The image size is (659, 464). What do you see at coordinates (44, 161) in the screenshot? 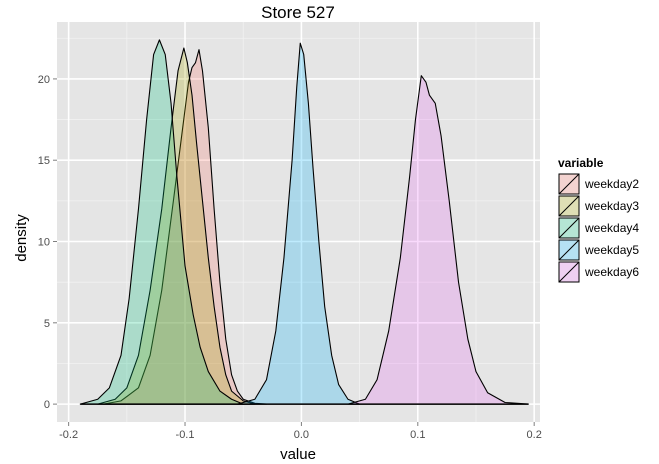
I see `y-tick-label: 15` at bounding box center [44, 161].